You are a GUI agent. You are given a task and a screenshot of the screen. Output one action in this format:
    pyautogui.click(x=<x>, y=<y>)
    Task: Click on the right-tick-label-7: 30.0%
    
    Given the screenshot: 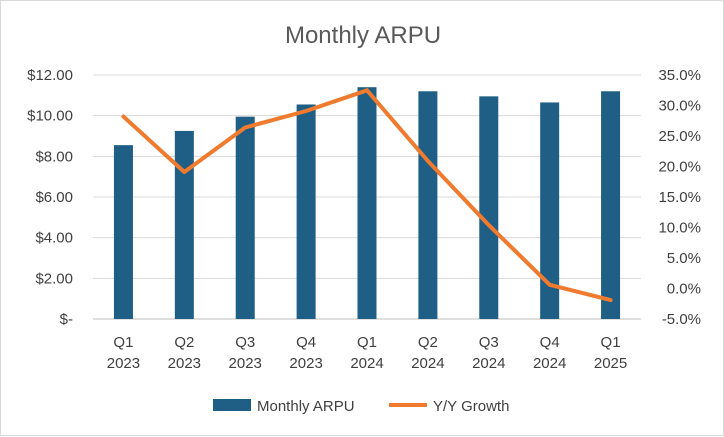 What is the action you would take?
    pyautogui.click(x=679, y=106)
    